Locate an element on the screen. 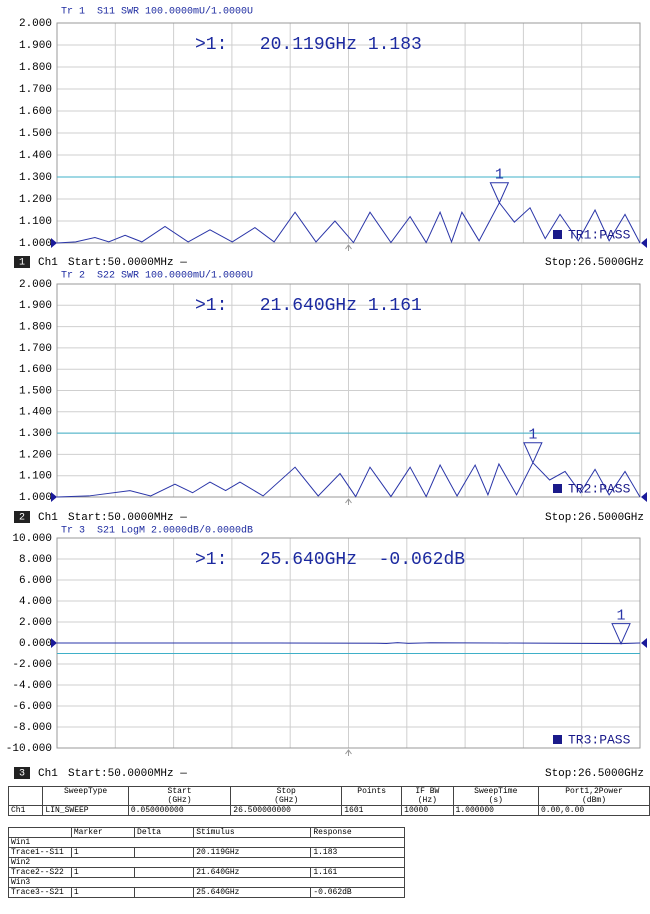 The width and height of the screenshot is (650, 914). header-name: Points is located at coordinates (372, 791).